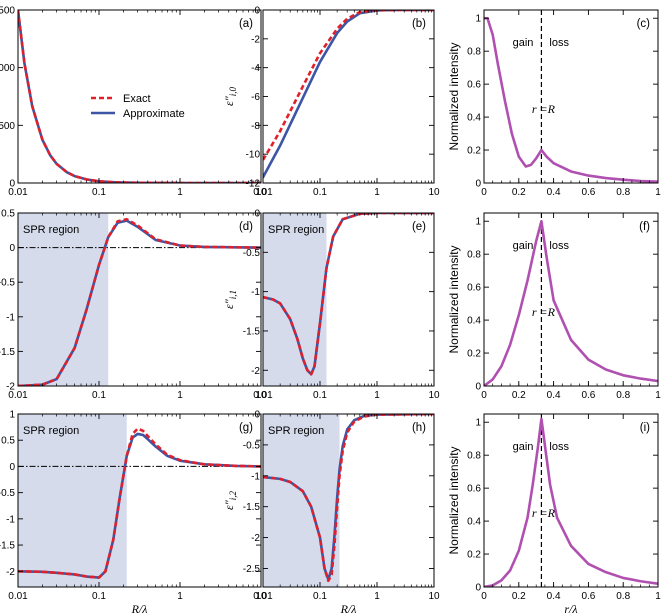  I want to click on approximate-line, so click(348, 94).